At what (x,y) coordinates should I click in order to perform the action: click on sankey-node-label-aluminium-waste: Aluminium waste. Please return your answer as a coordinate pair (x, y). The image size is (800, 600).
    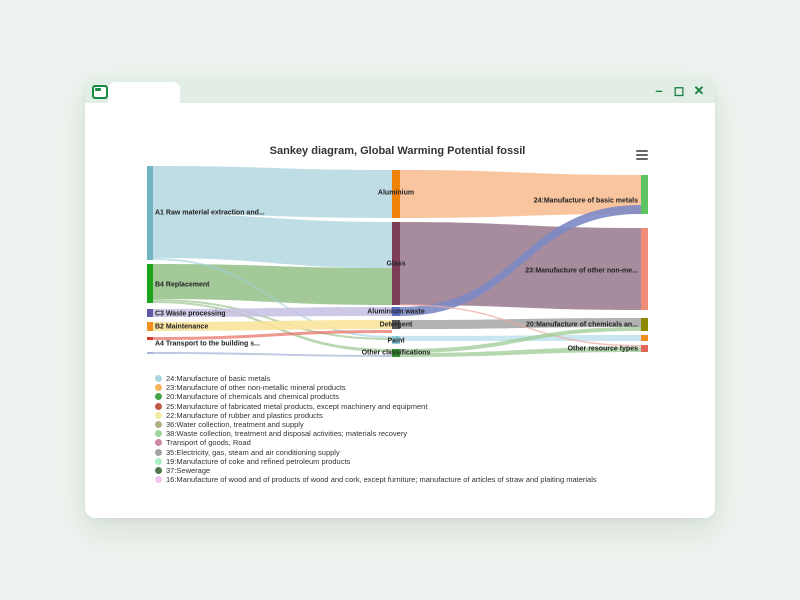
    Looking at the image, I should click on (396, 312).